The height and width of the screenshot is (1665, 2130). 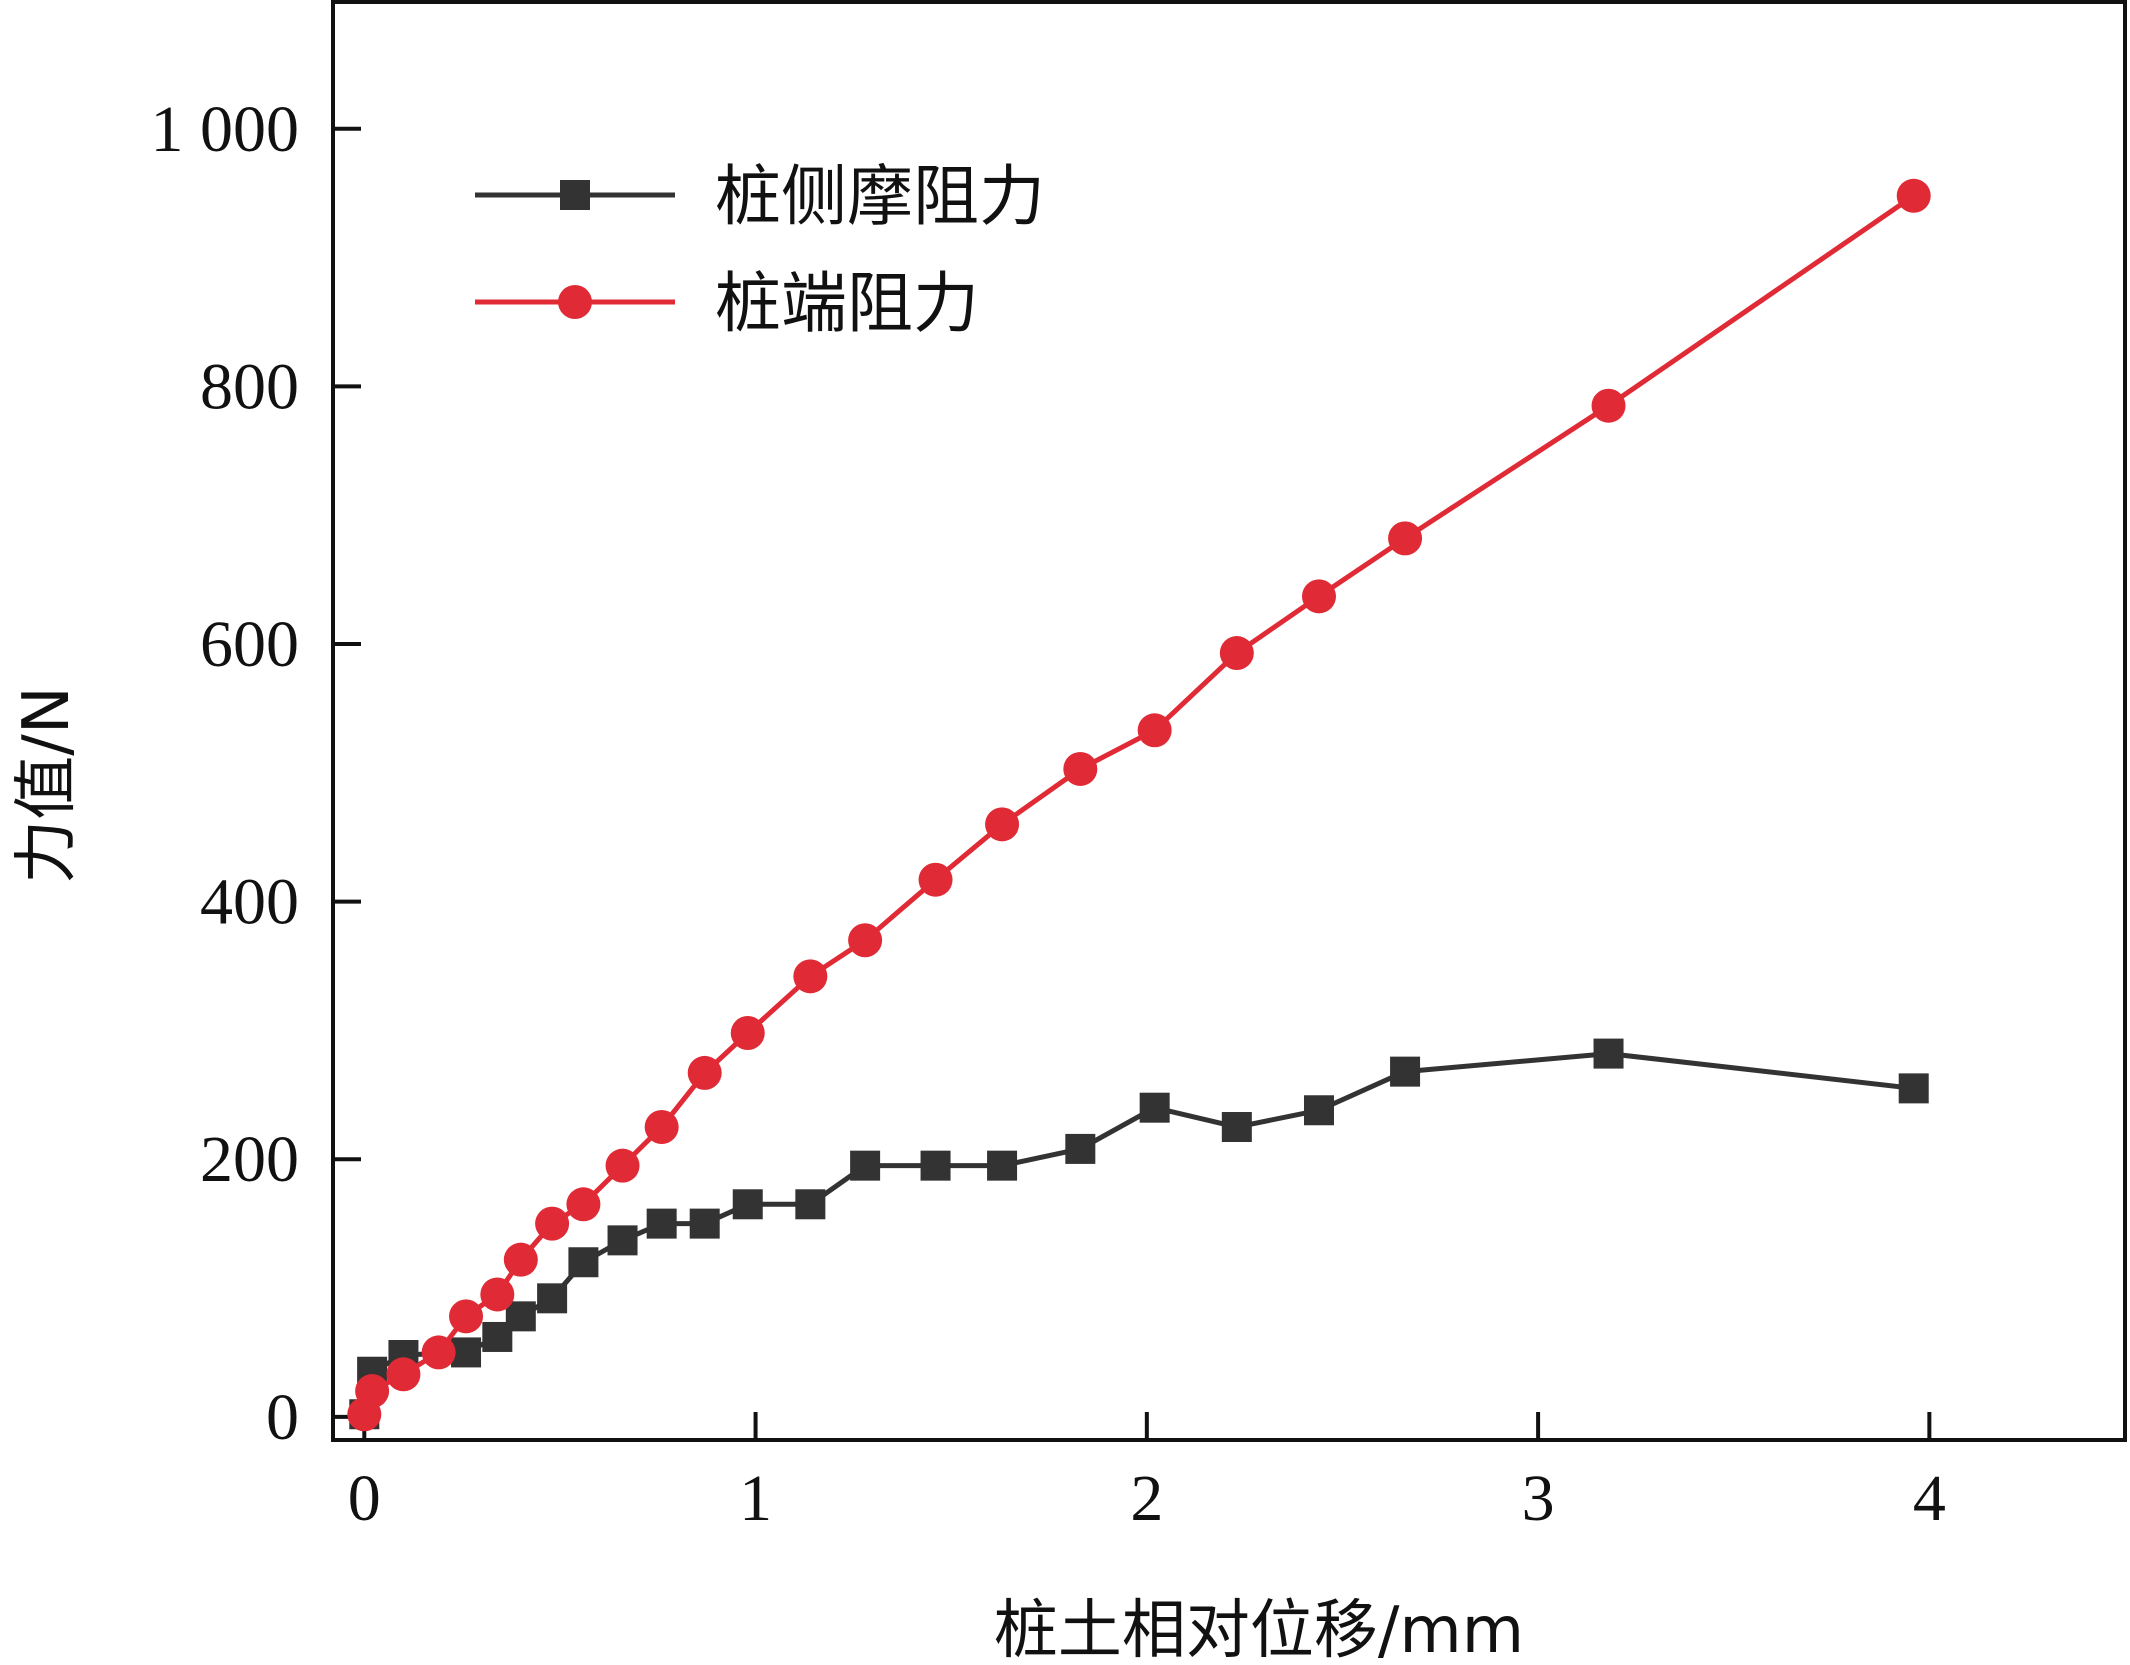 I want to click on y-tick-label: 600, so click(x=249, y=644).